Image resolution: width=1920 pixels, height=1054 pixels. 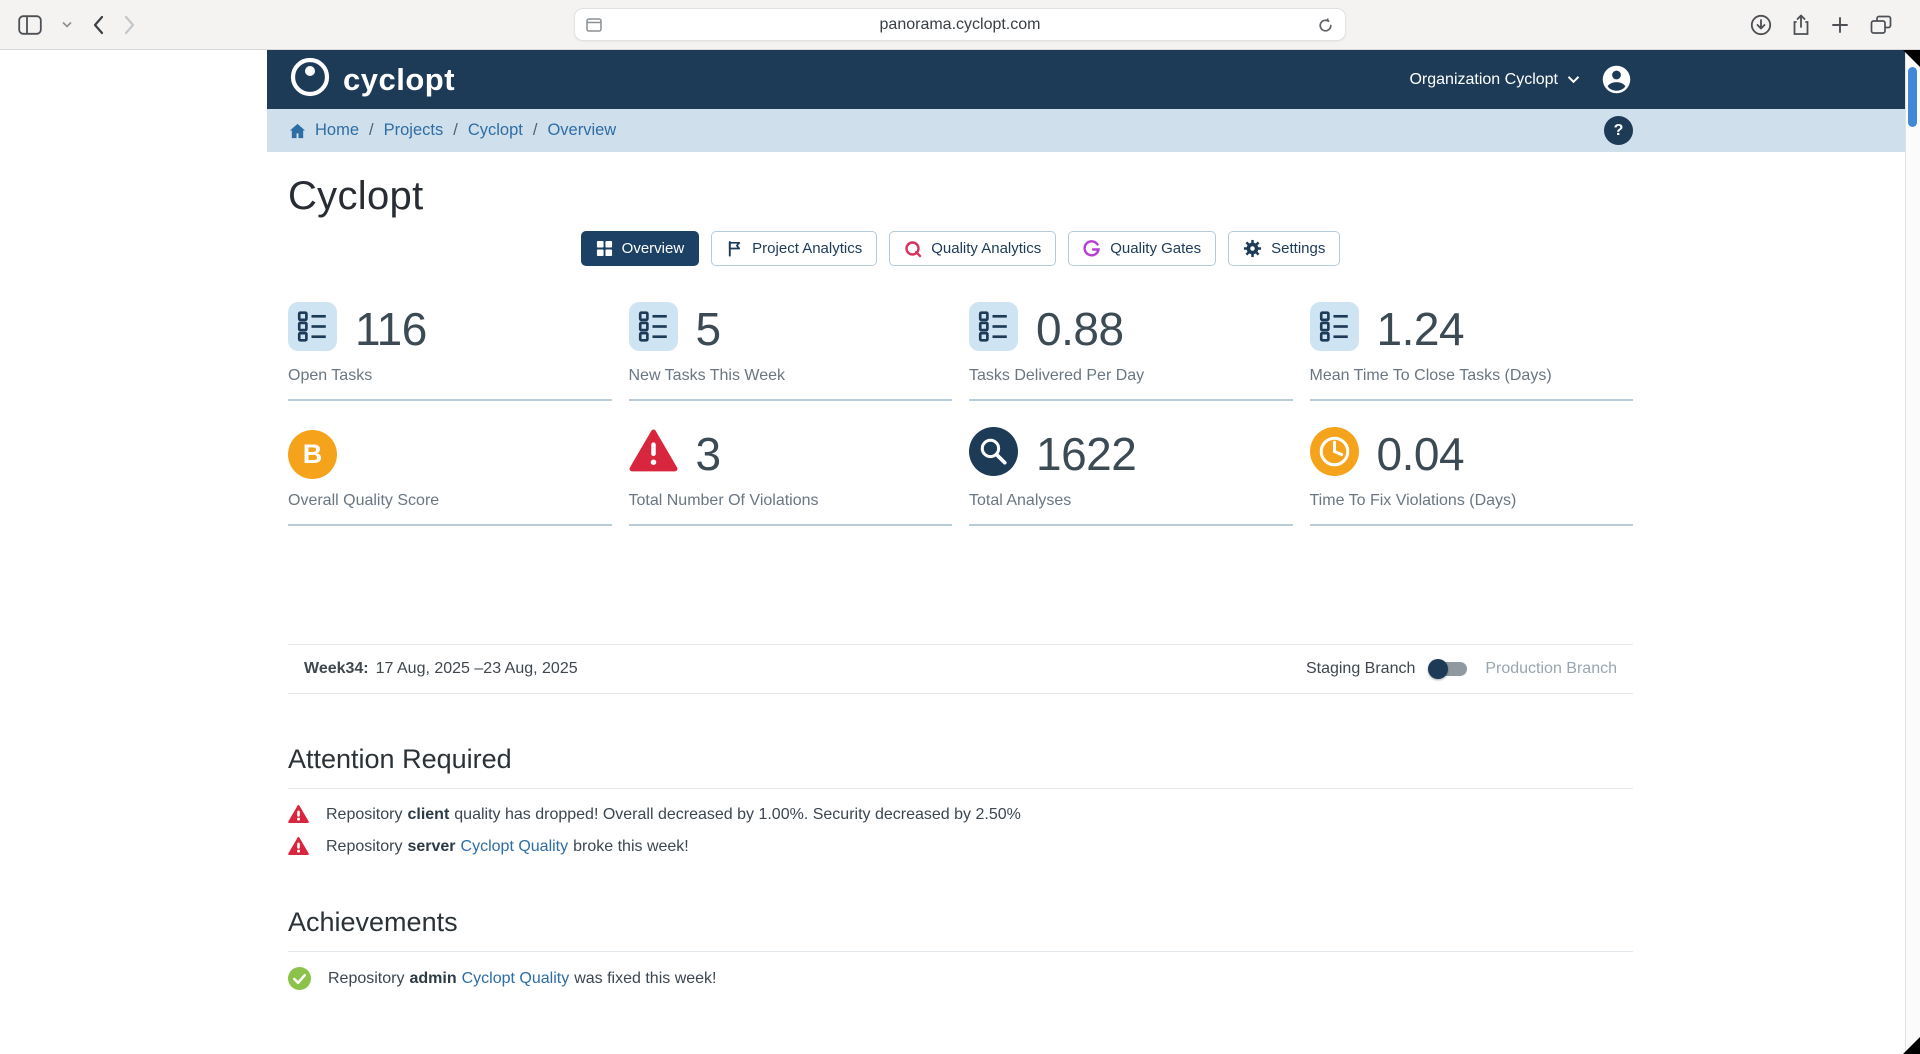 I want to click on tab-label: Quality Analytics, so click(x=986, y=248).